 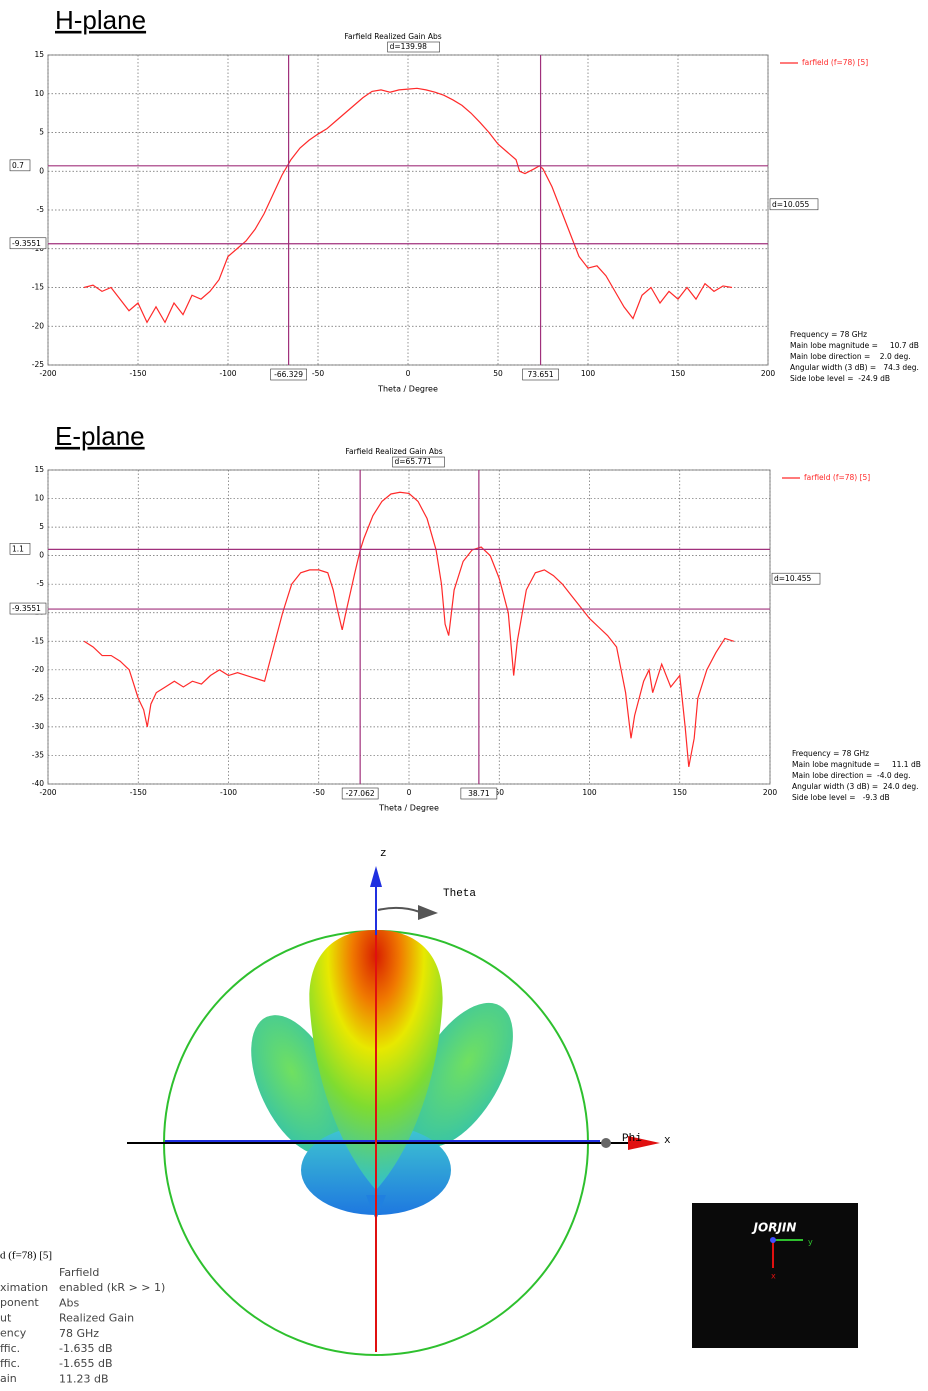 I want to click on delta-label: d=10.055, so click(x=791, y=204).